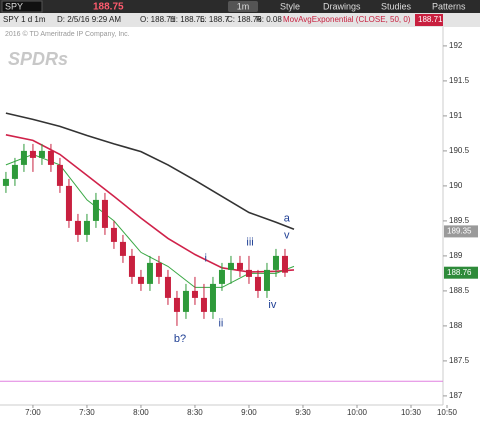 The image size is (480, 421). I want to click on toolbar-button: Studies, so click(396, 6).